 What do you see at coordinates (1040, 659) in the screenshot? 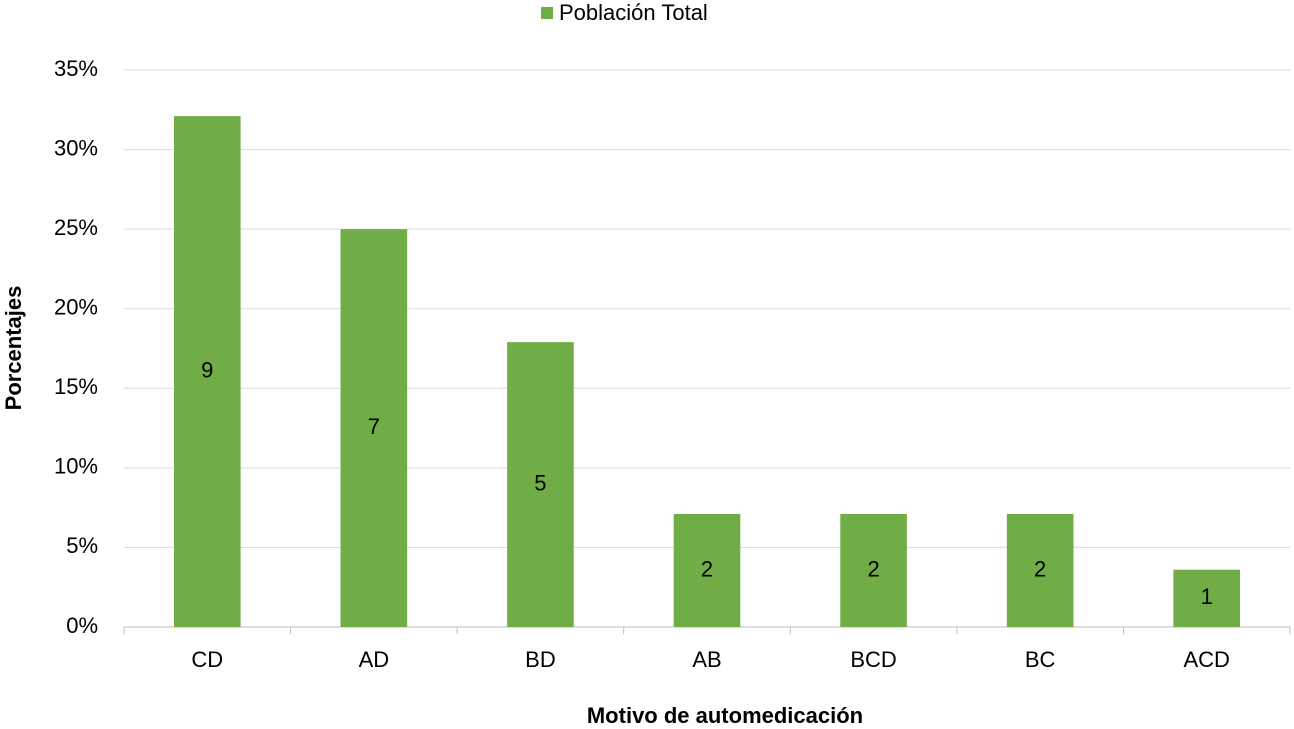
I see `x-tick-label: BC` at bounding box center [1040, 659].